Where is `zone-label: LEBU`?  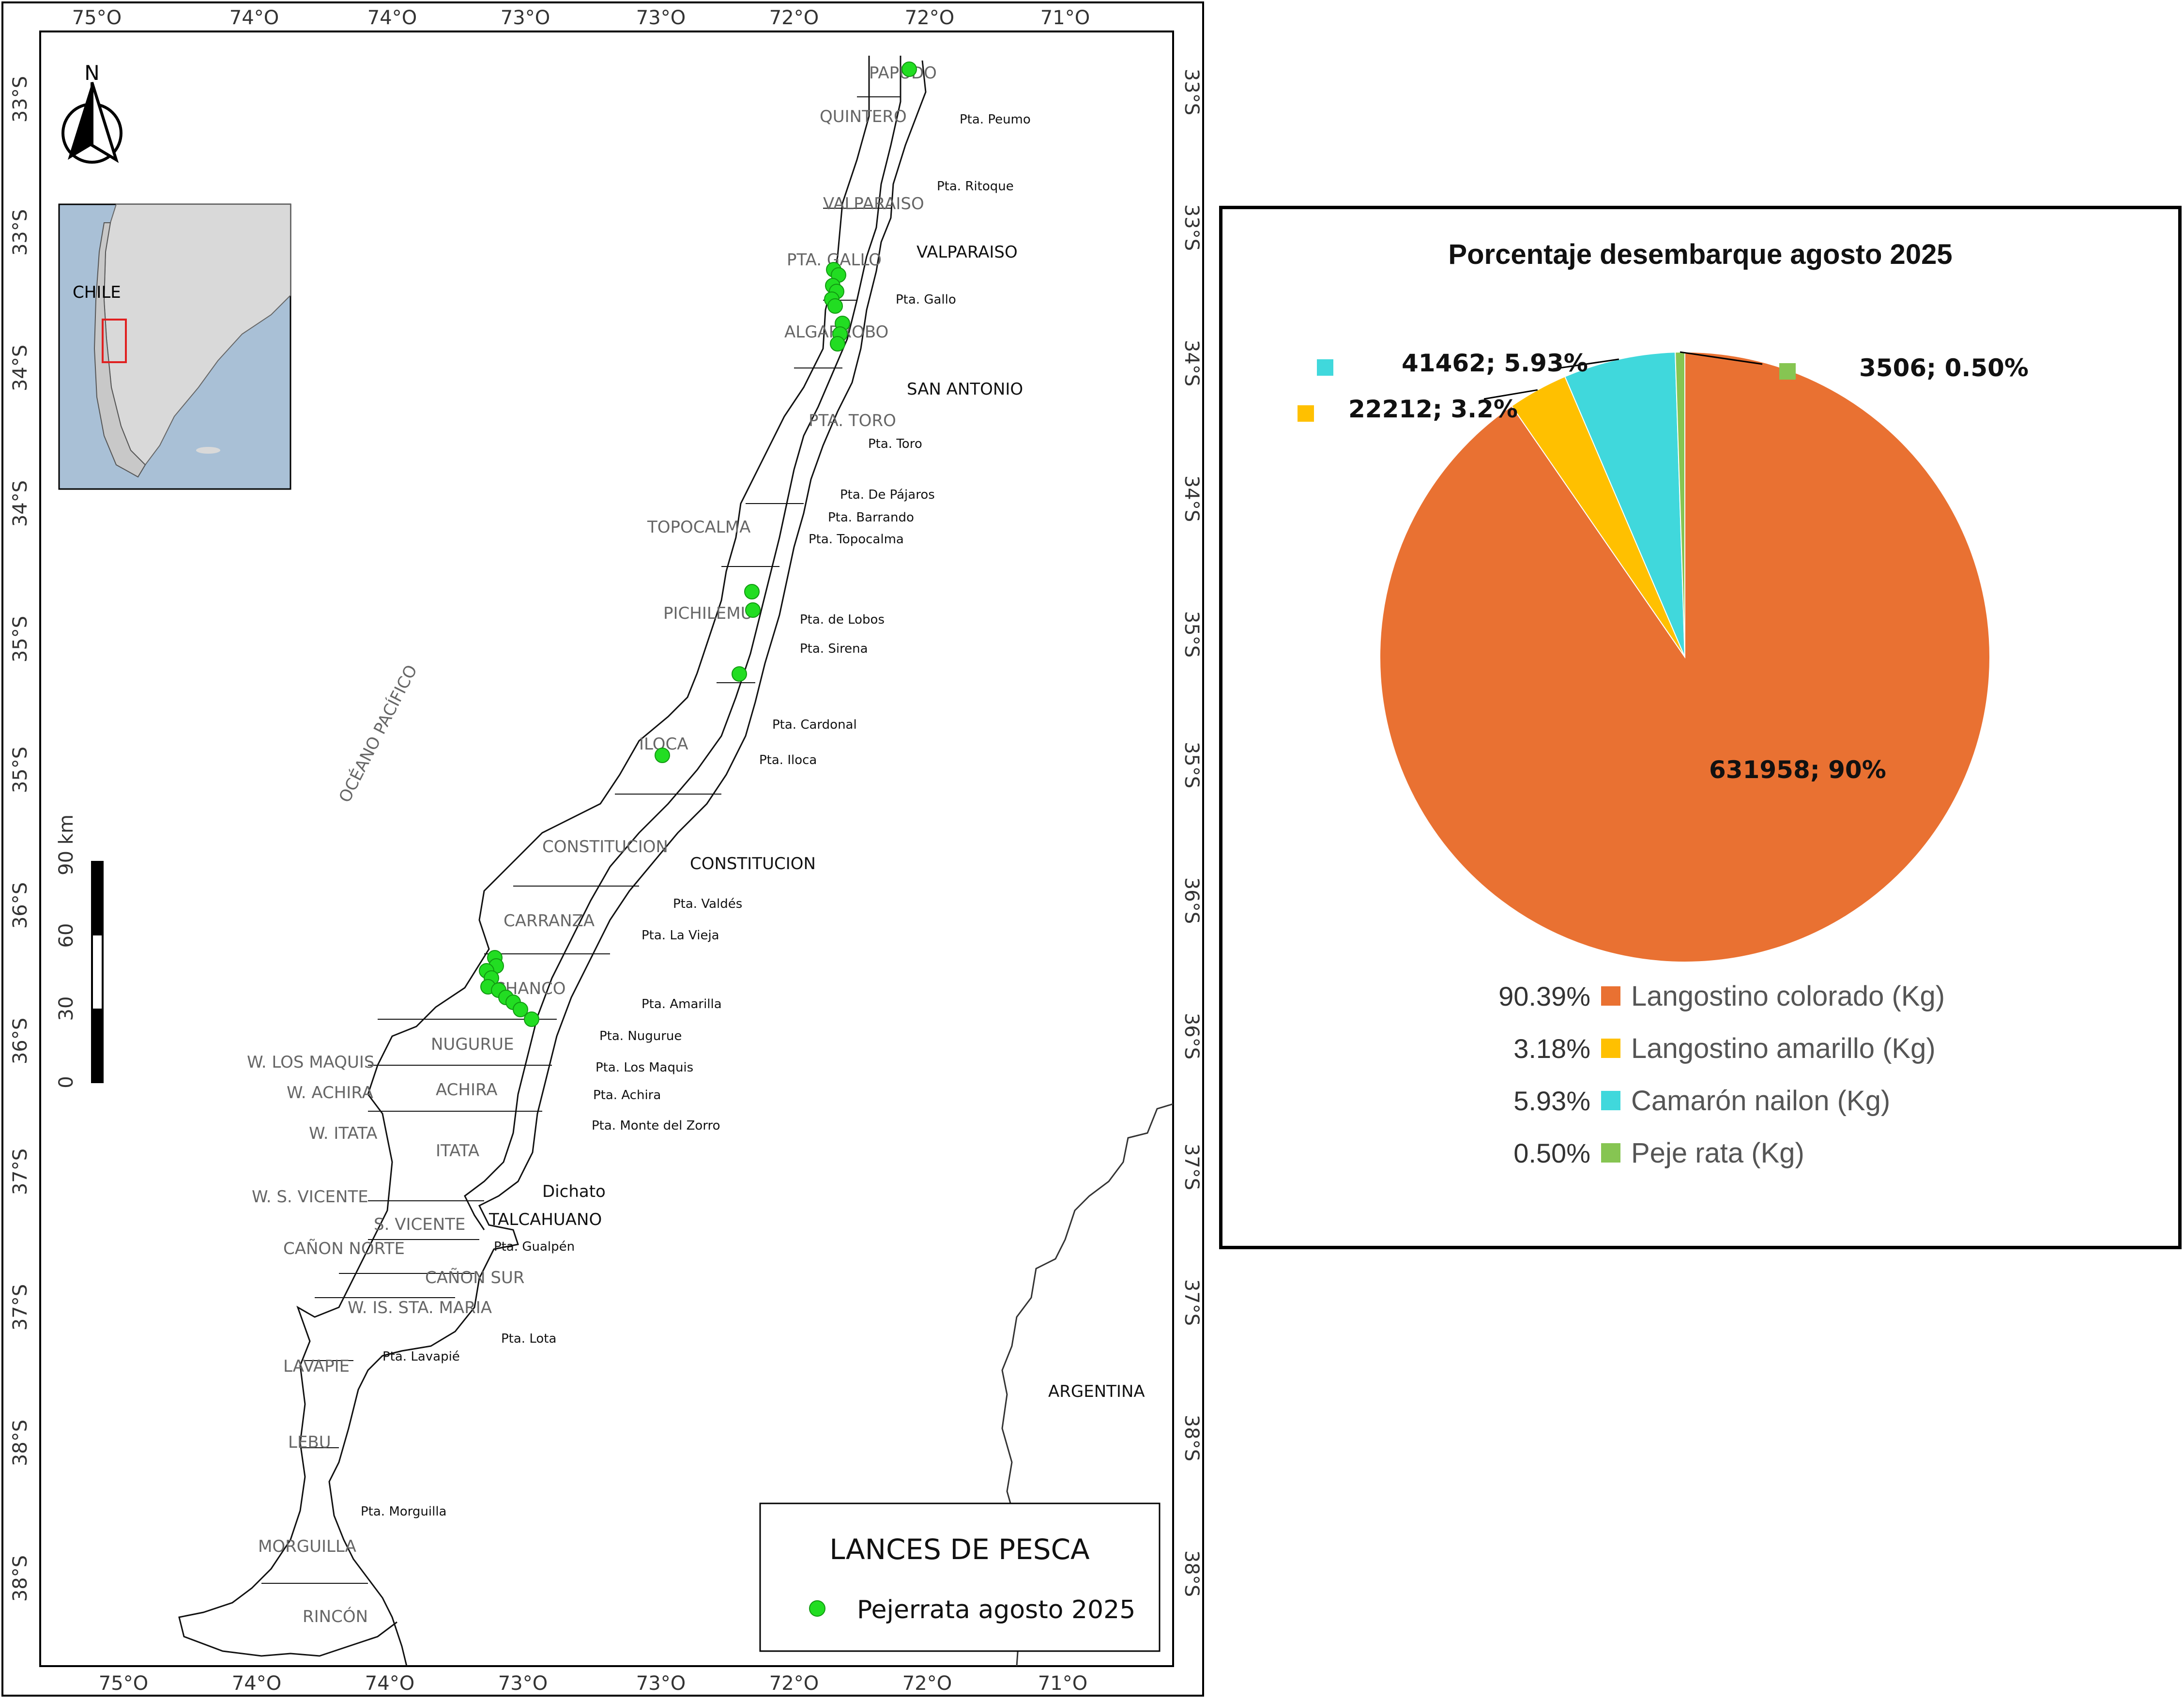
zone-label: LEBU is located at coordinates (309, 1443).